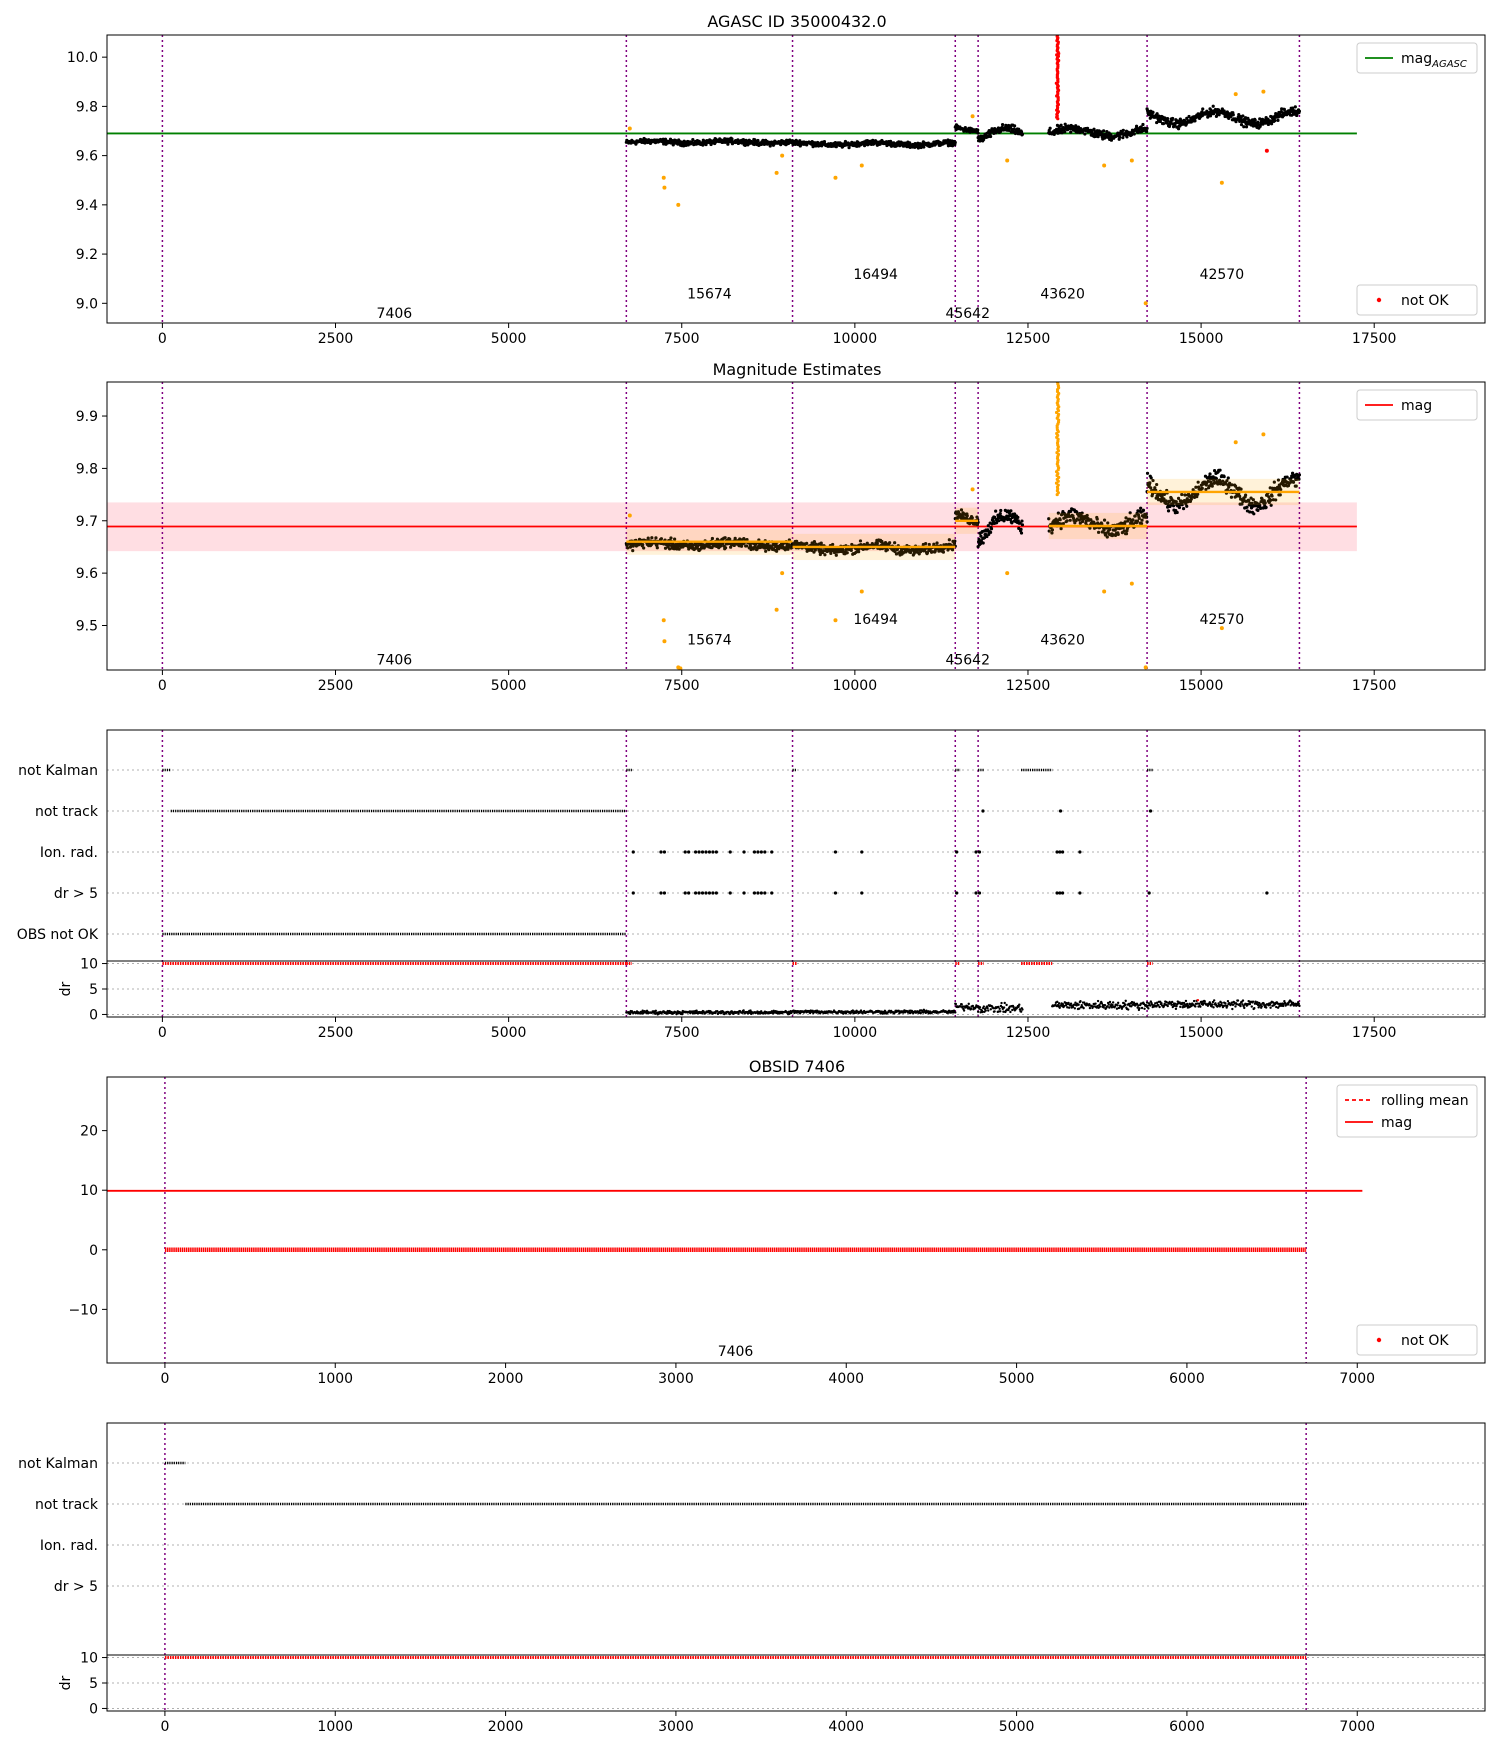 The height and width of the screenshot is (1750, 1500). What do you see at coordinates (846, 1379) in the screenshot?
I see `x-tick-label: 4000` at bounding box center [846, 1379].